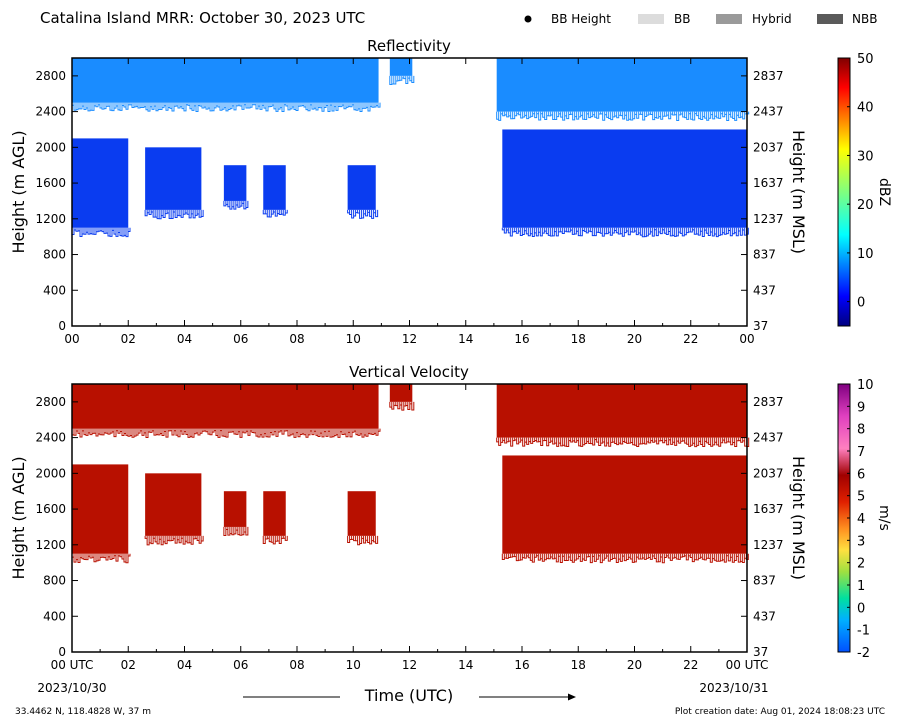 The width and height of the screenshot is (900, 725). What do you see at coordinates (764, 290) in the screenshot?
I see `right-y-tick-label: 437` at bounding box center [764, 290].